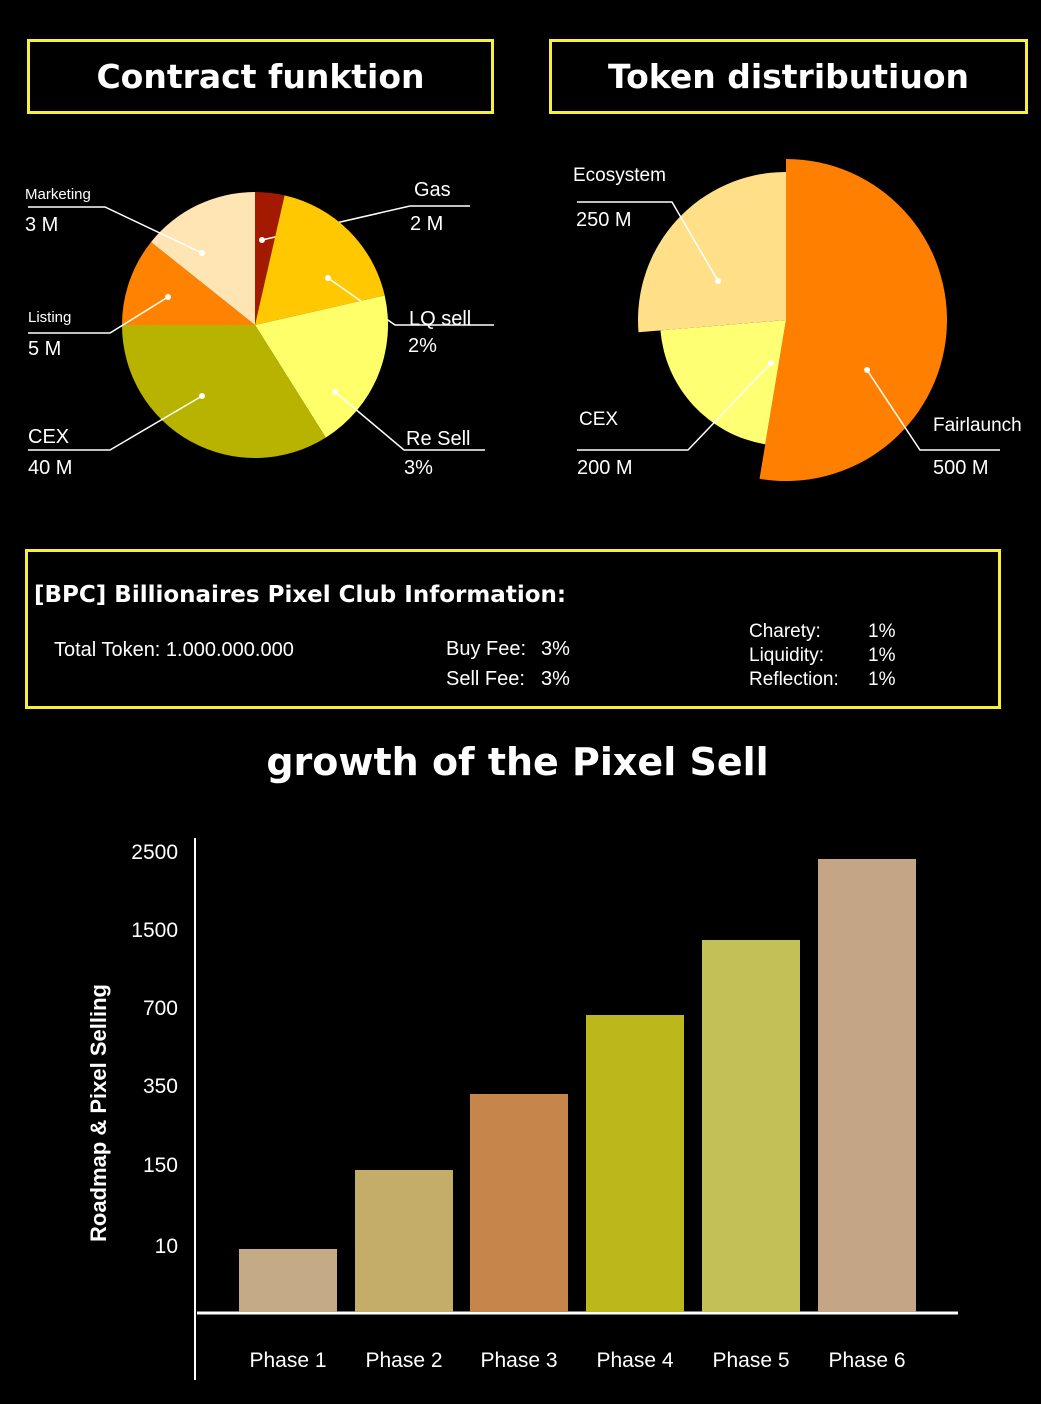 This screenshot has width=1041, height=1404. I want to click on pie2-leader-cex, so click(674, 406).